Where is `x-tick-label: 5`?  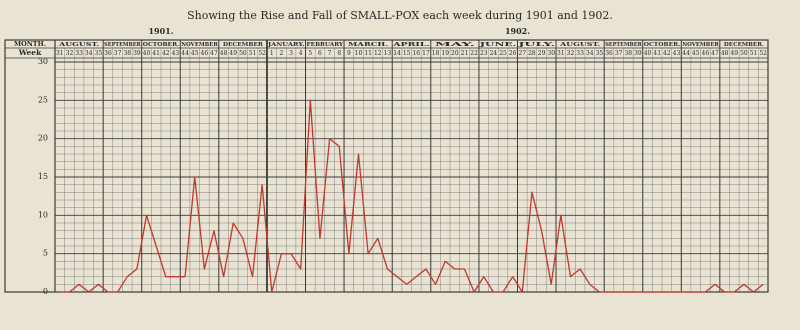 x-tick-label: 5 is located at coordinates (310, 53).